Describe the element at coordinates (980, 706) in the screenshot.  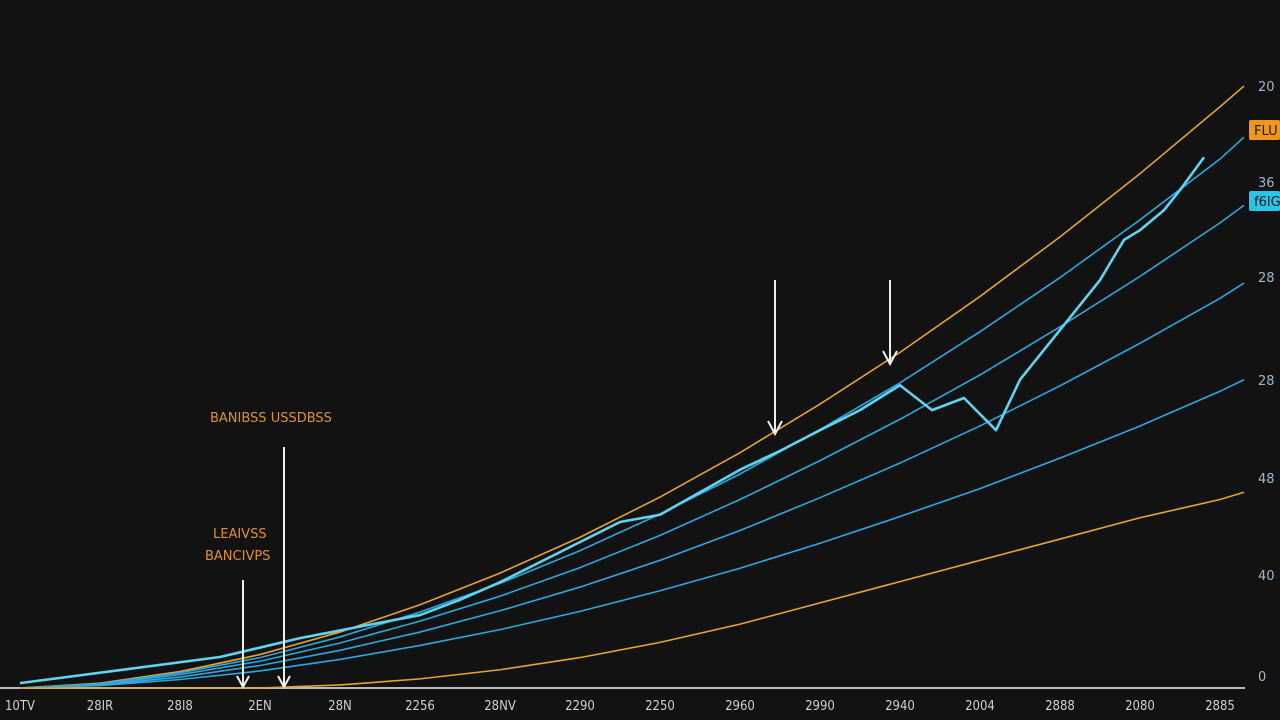
I see `x-tick-label: 2004` at that location.